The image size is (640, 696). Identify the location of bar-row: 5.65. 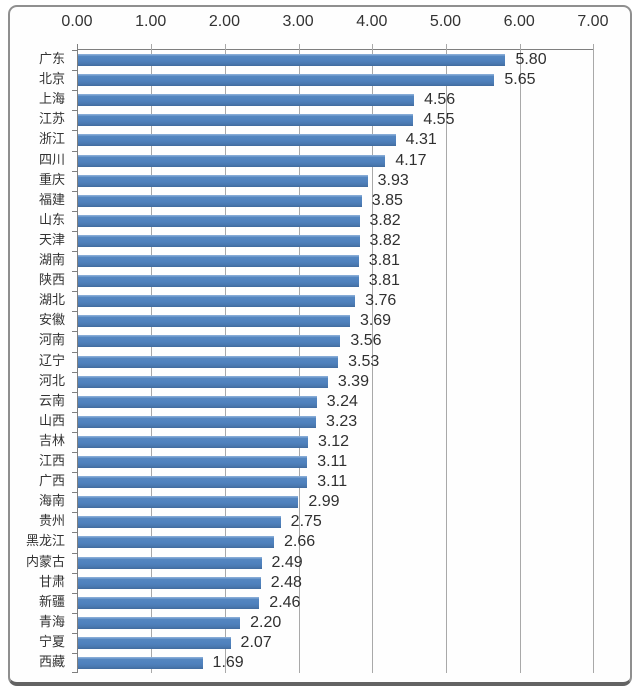
(336, 80).